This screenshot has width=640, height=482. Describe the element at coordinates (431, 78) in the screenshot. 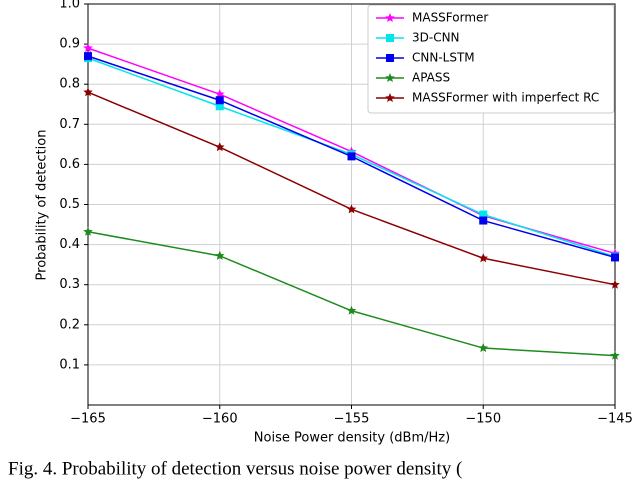

I see `legend-label: APASS` at that location.